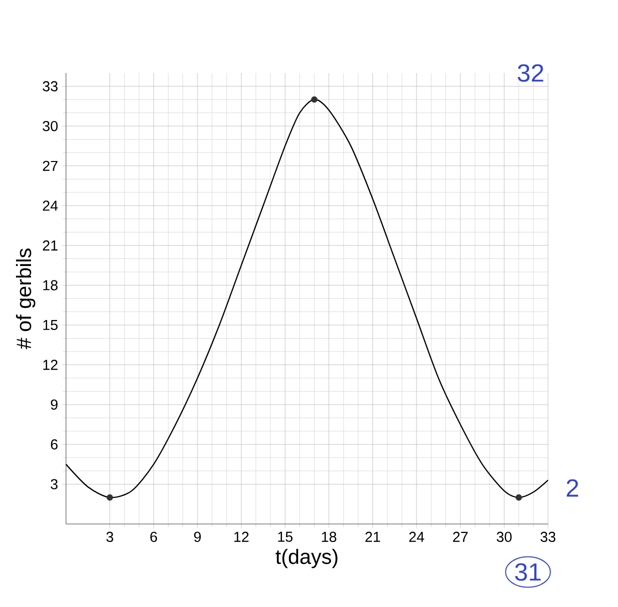 The width and height of the screenshot is (618, 607). What do you see at coordinates (110, 537) in the screenshot?
I see `x-tick-label: 3` at bounding box center [110, 537].